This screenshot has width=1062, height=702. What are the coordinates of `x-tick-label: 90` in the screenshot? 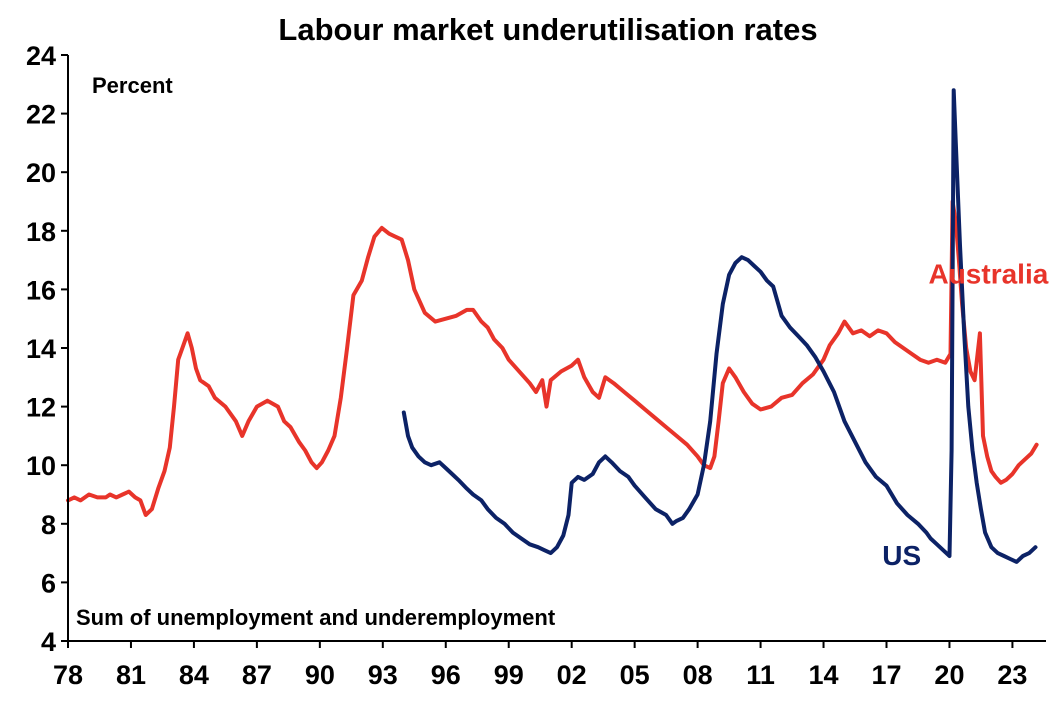 It's located at (320, 675).